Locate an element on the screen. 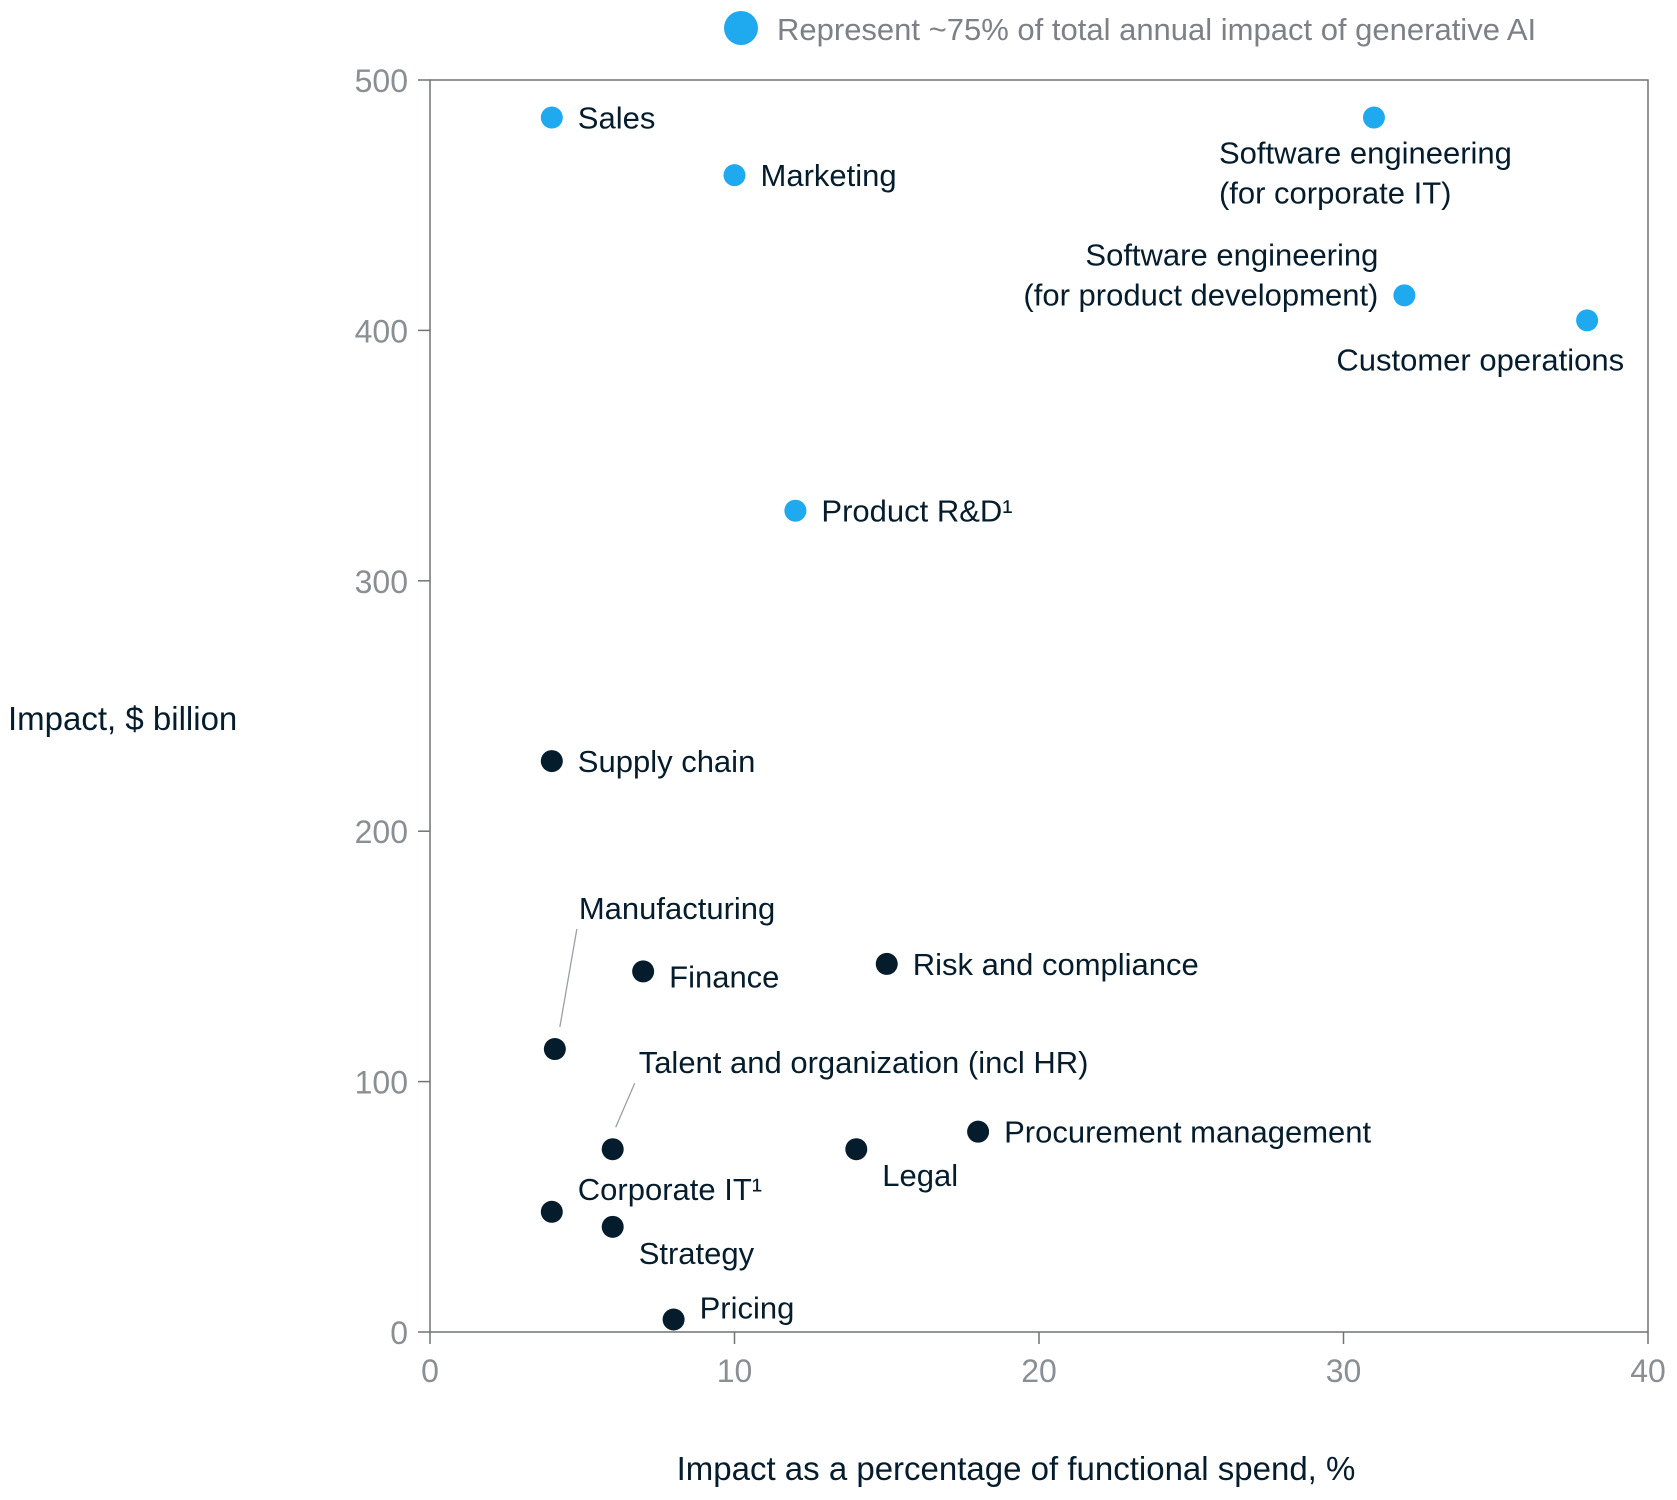 The height and width of the screenshot is (1500, 1677). label-legal: Legal is located at coordinates (920, 1175).